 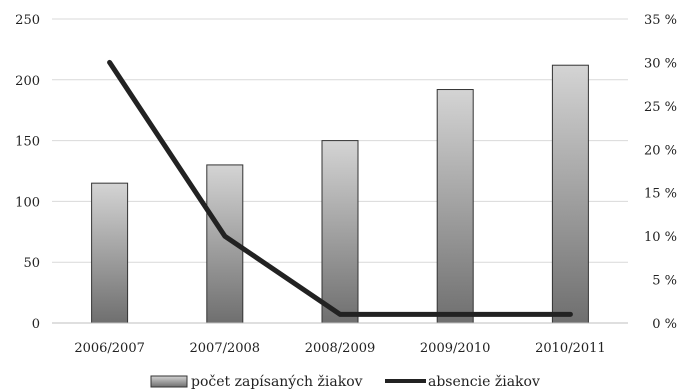 I want to click on bar-2006/2007, so click(x=110, y=253).